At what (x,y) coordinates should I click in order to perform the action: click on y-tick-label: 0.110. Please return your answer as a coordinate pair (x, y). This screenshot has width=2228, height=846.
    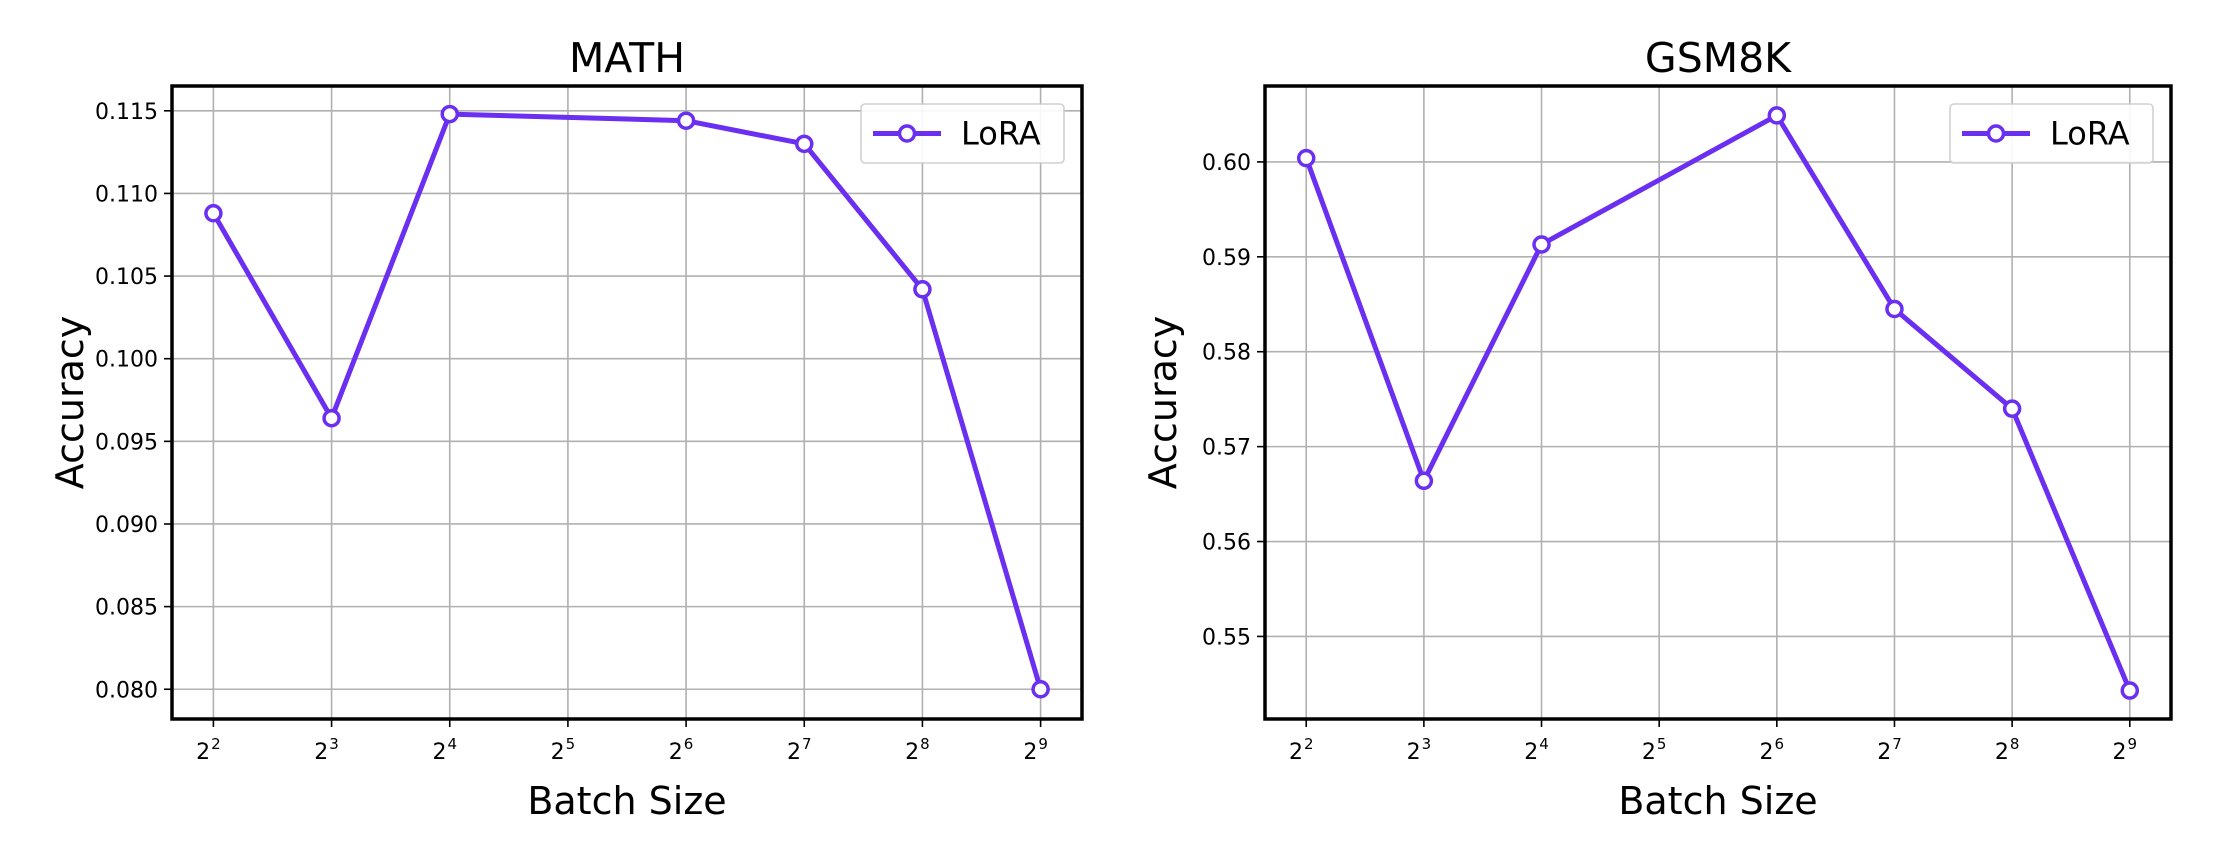
    Looking at the image, I should click on (126, 194).